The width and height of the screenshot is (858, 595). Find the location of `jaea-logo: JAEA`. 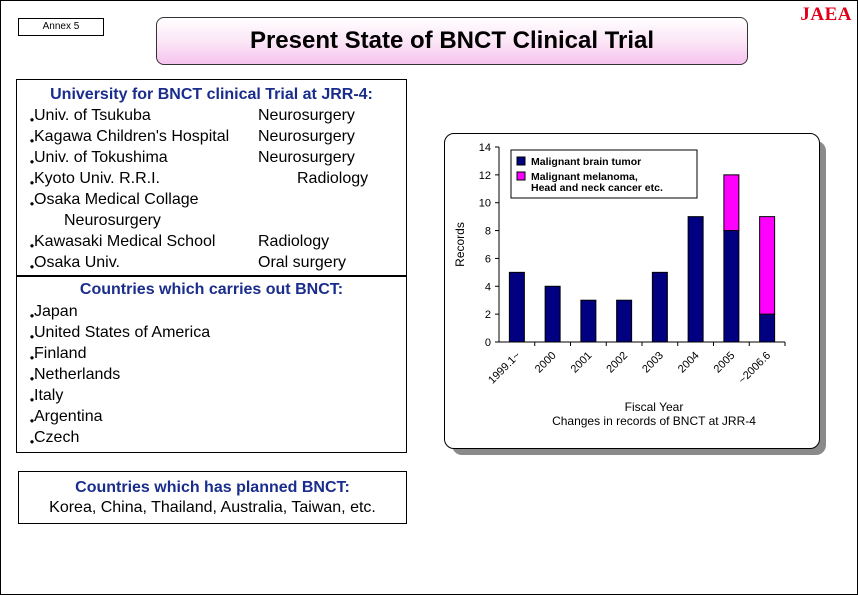

jaea-logo: JAEA is located at coordinates (826, 14).